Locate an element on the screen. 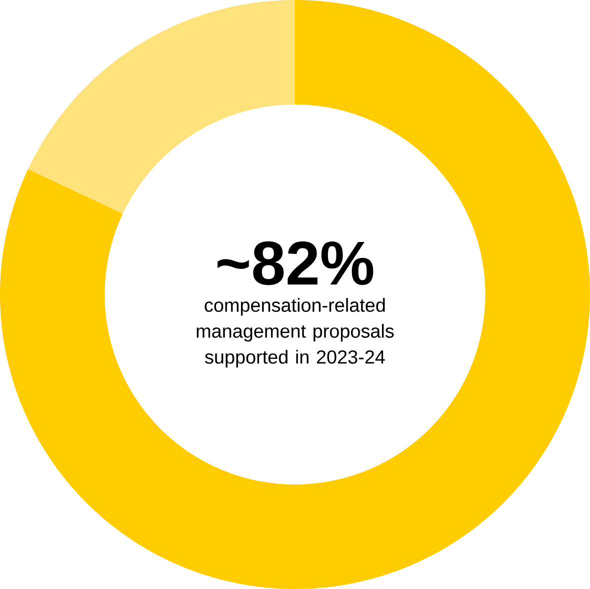 Image resolution: width=590 pixels, height=589 pixels. text: ~82% is located at coordinates (296, 263).